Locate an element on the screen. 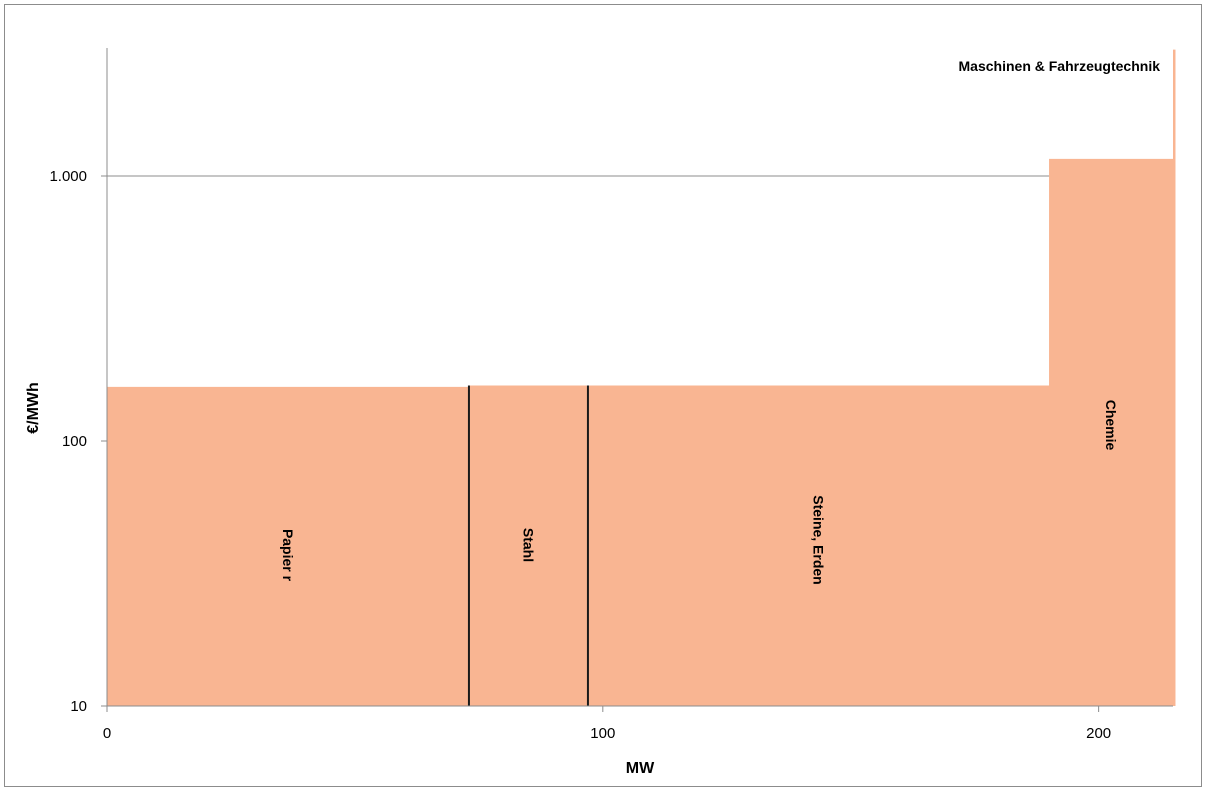  segment-label: Maschinen & Fahrzeugtechnik is located at coordinates (1060, 66).